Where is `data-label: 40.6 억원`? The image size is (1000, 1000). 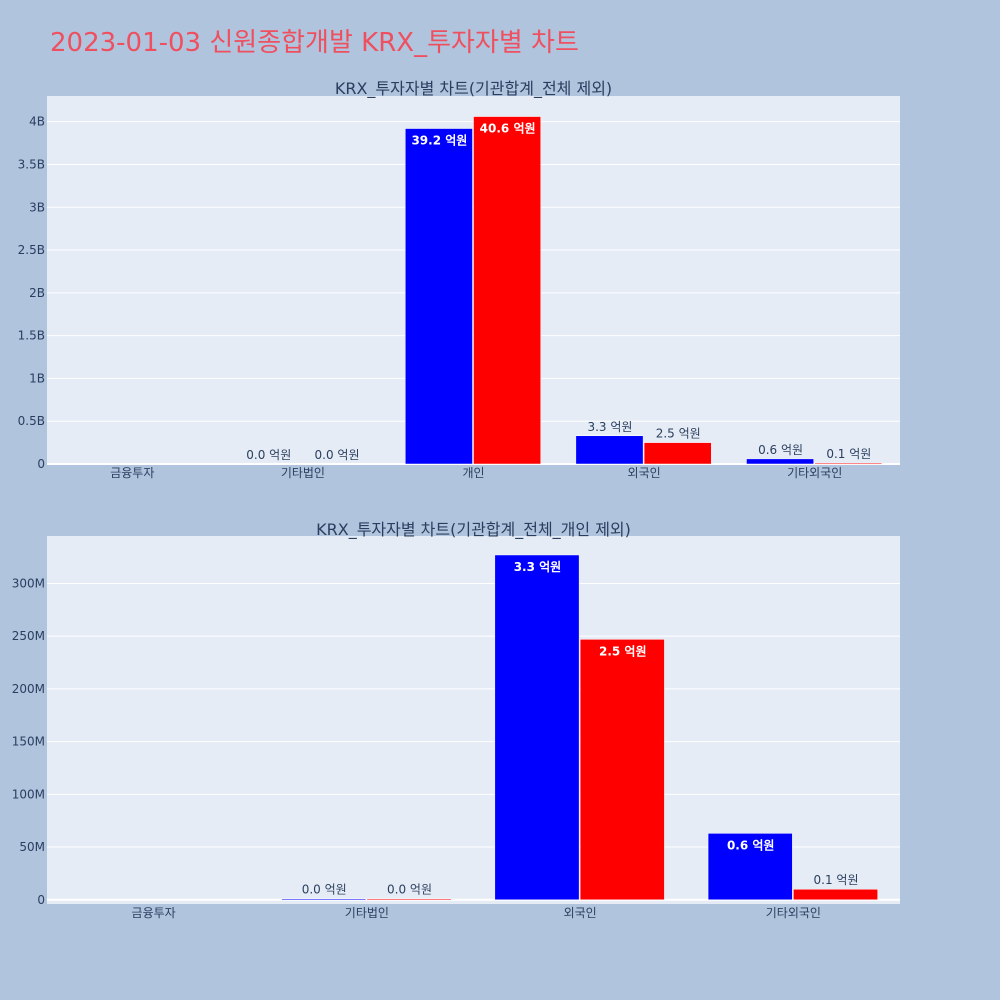
data-label: 40.6 억원 is located at coordinates (508, 129).